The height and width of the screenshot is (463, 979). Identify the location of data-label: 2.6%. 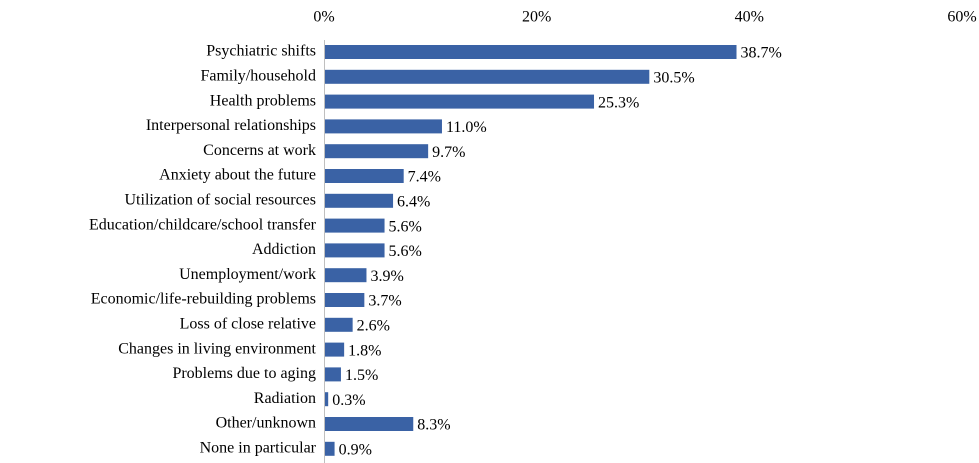
(373, 325).